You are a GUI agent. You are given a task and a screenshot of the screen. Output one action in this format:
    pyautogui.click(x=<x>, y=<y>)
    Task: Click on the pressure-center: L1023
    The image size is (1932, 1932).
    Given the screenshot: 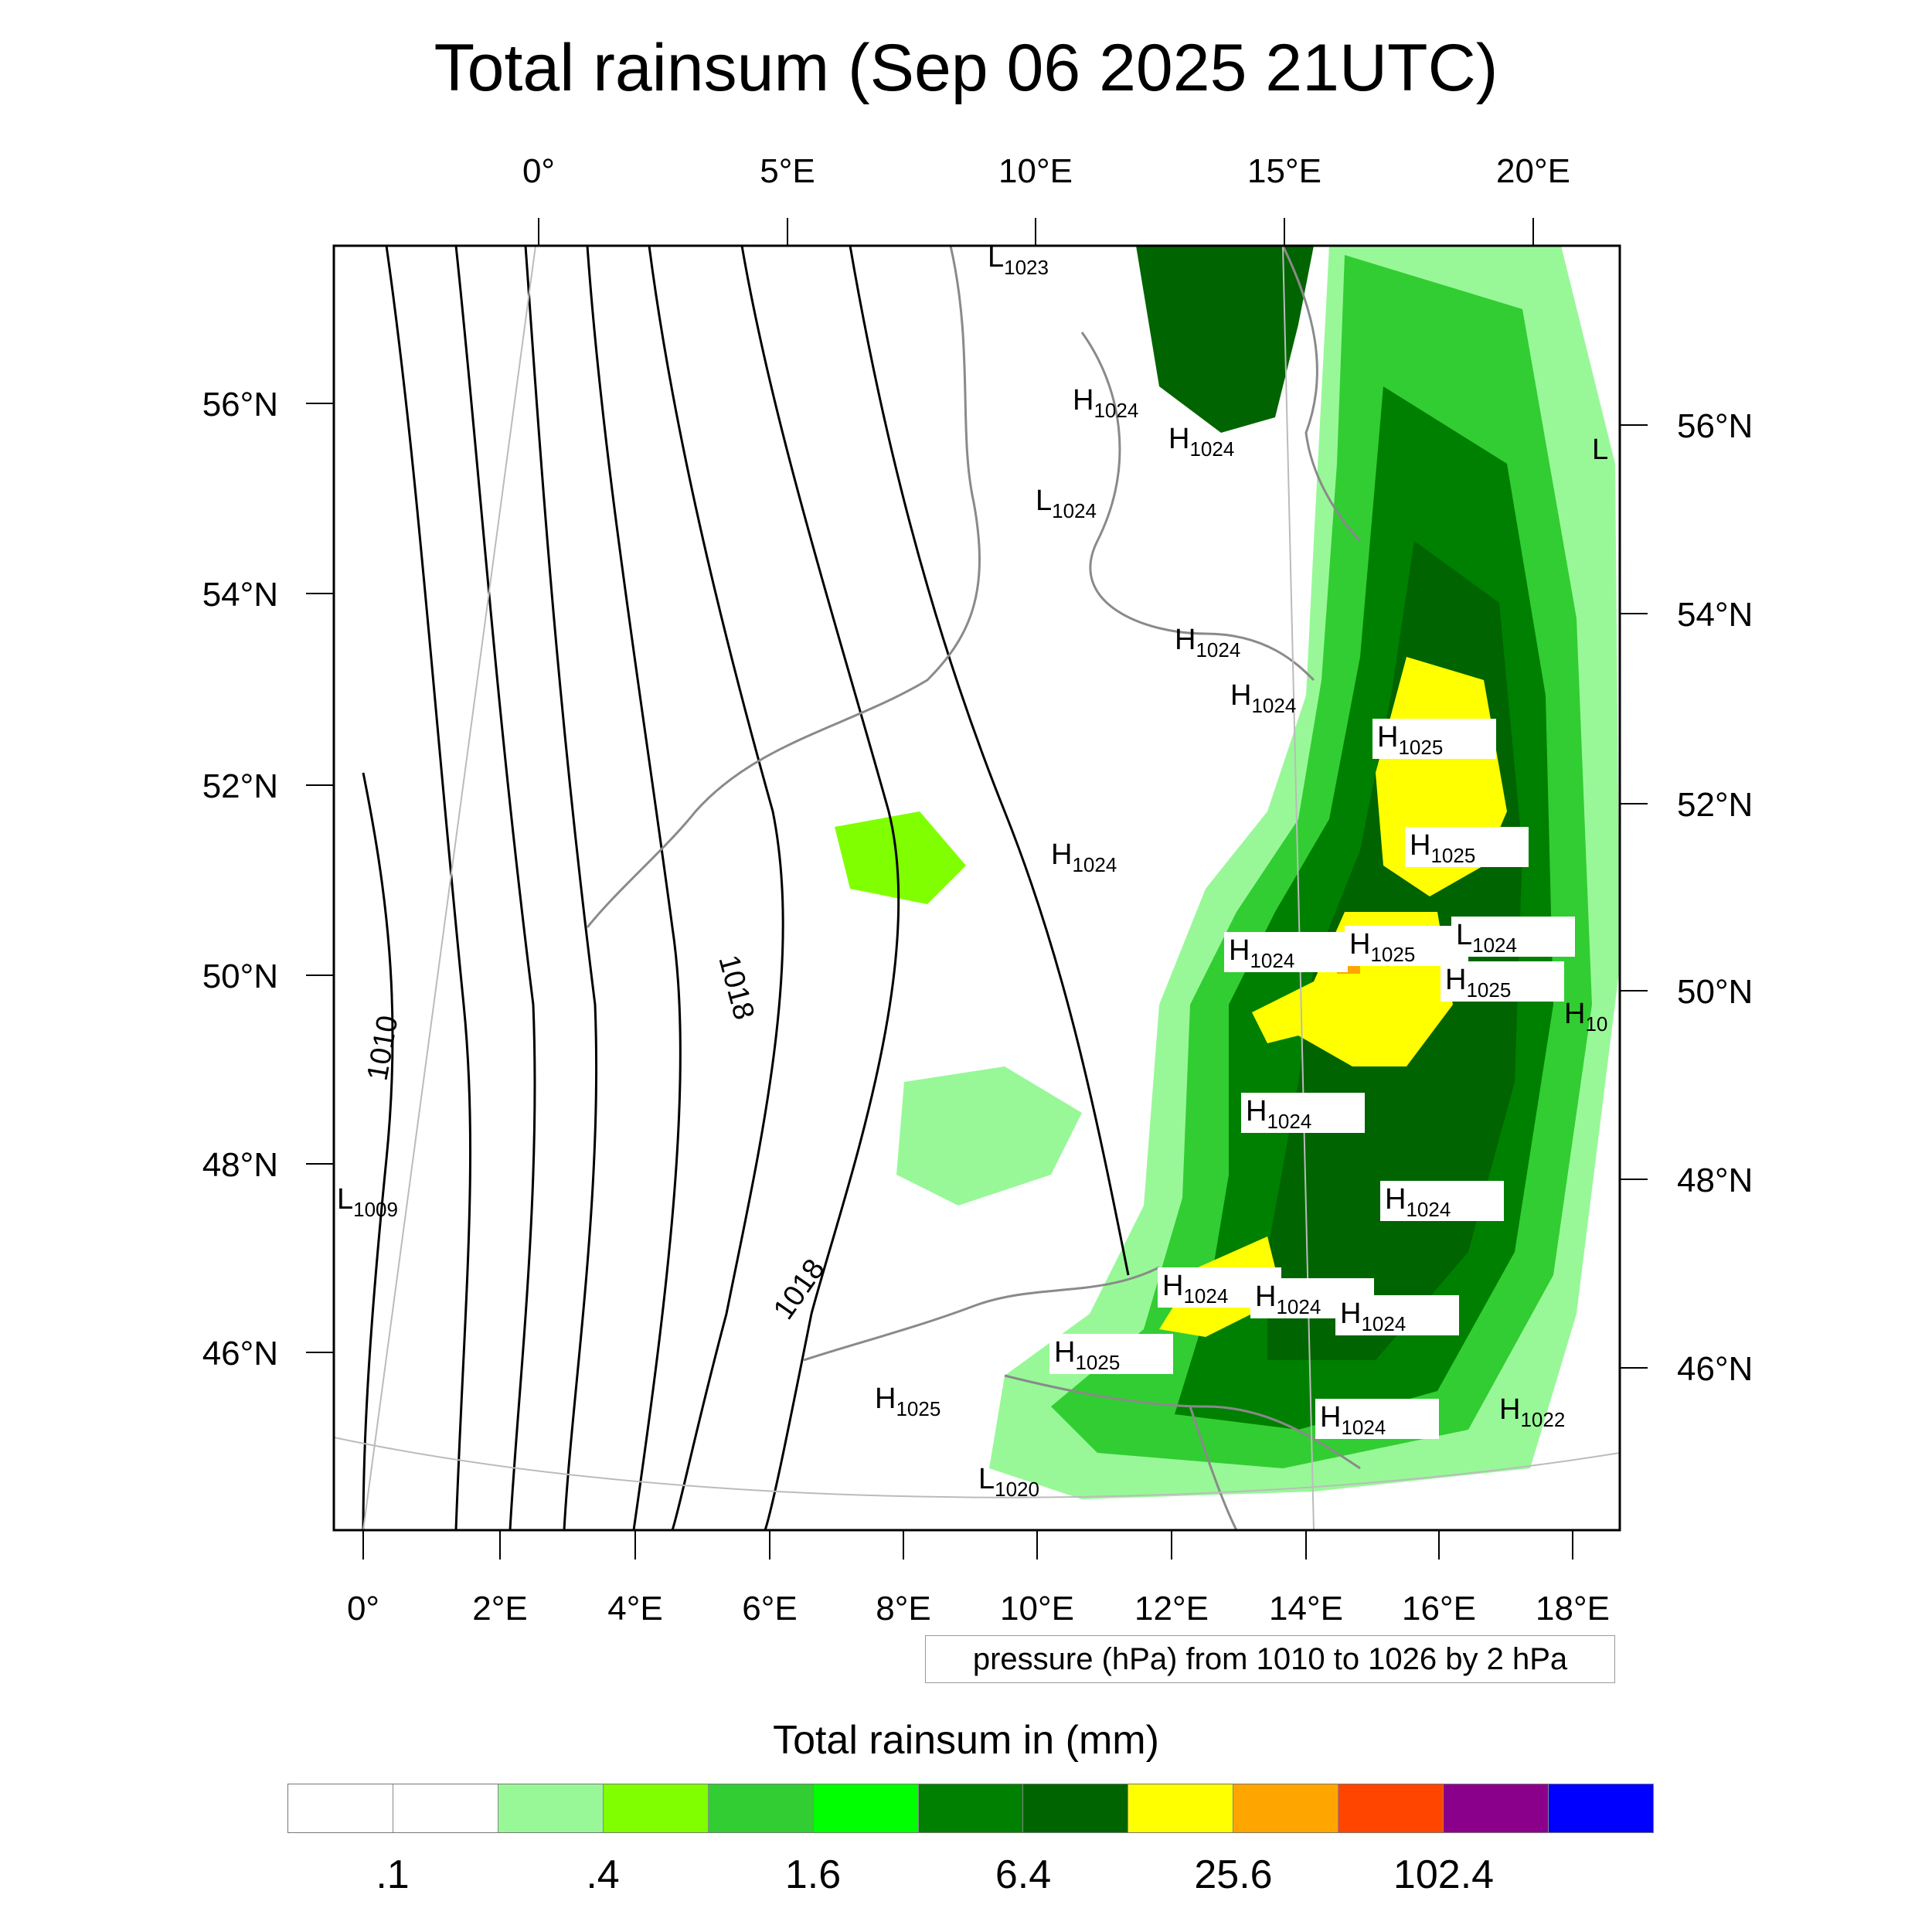 What is the action you would take?
    pyautogui.click(x=1019, y=260)
    